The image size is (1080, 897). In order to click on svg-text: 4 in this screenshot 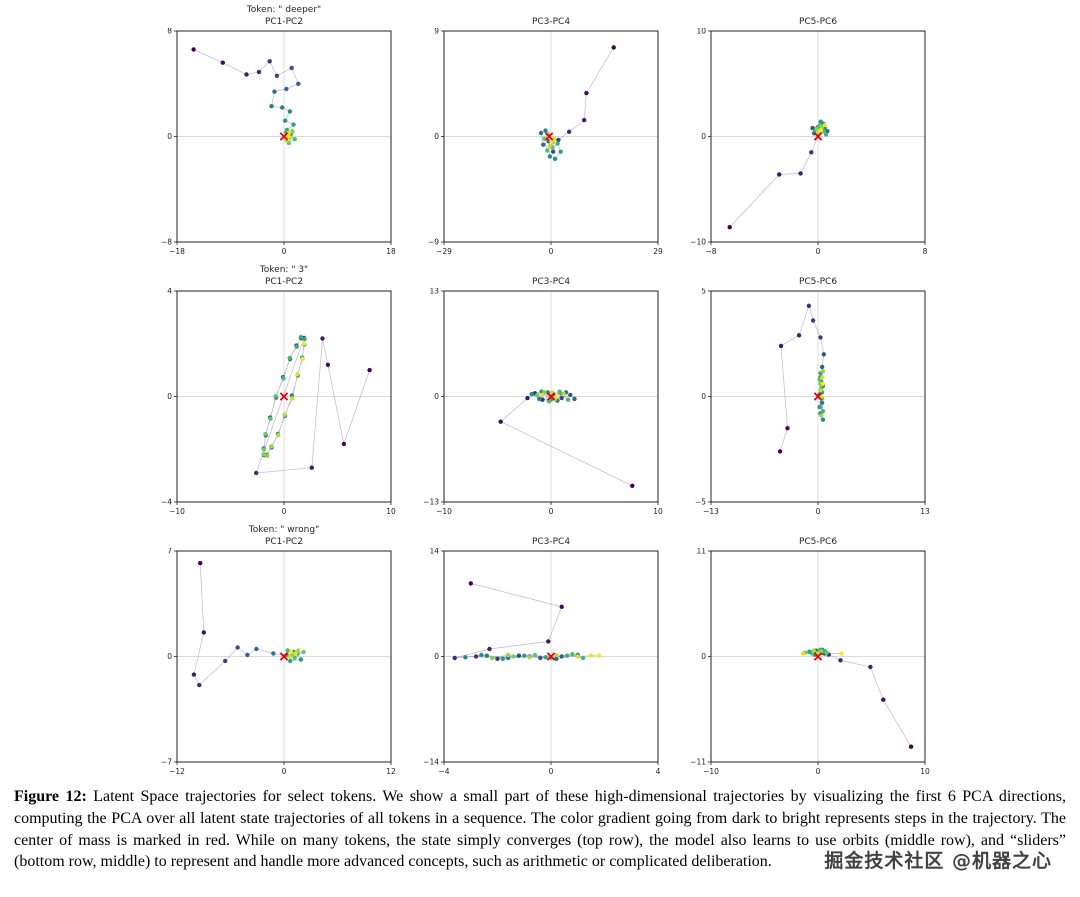, I will do `click(658, 771)`.